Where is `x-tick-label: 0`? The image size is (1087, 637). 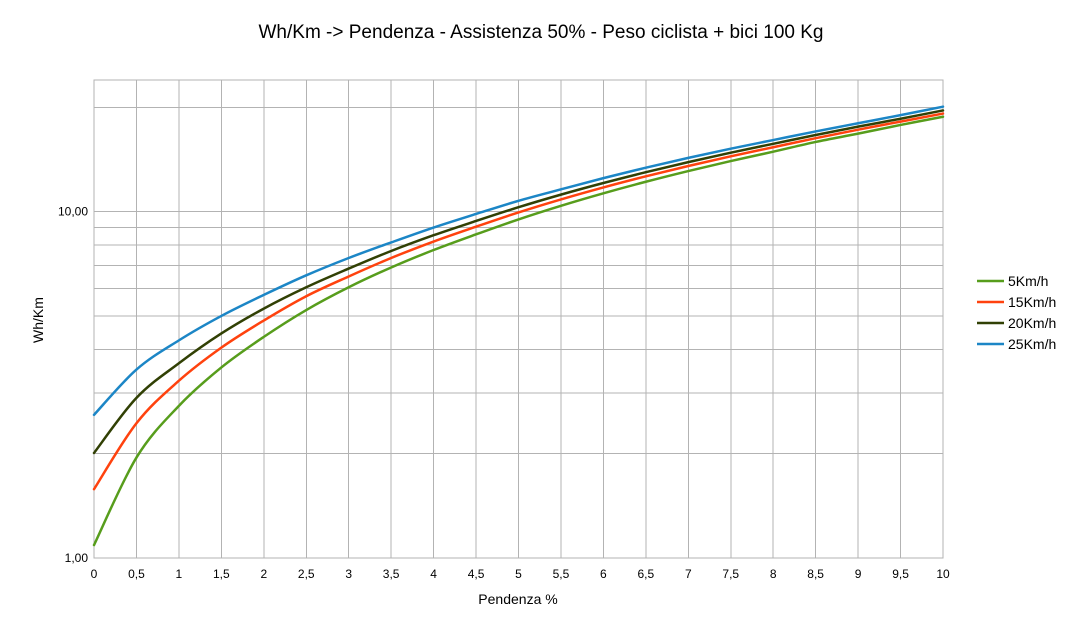 x-tick-label: 0 is located at coordinates (94, 574).